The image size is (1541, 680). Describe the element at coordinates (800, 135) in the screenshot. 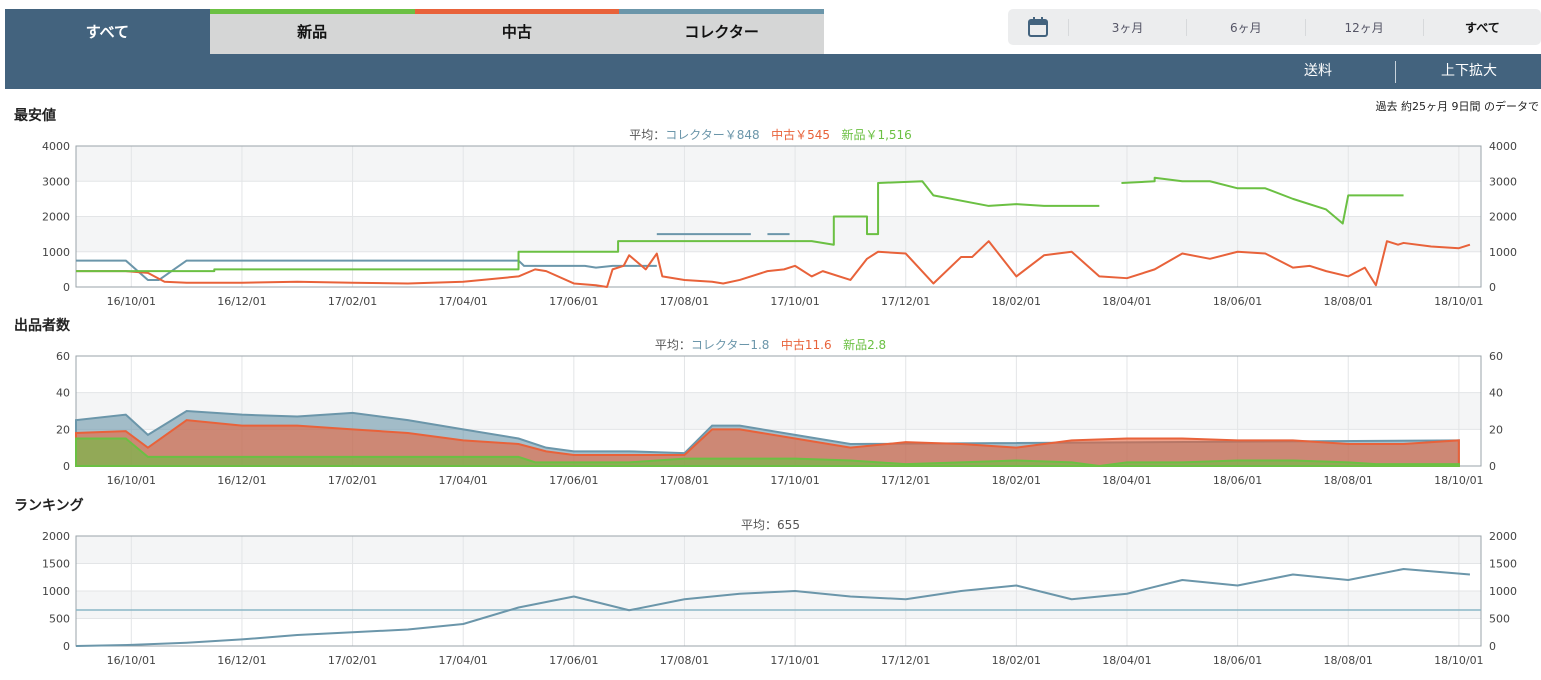

I see `avg-used: 中古￥545` at that location.